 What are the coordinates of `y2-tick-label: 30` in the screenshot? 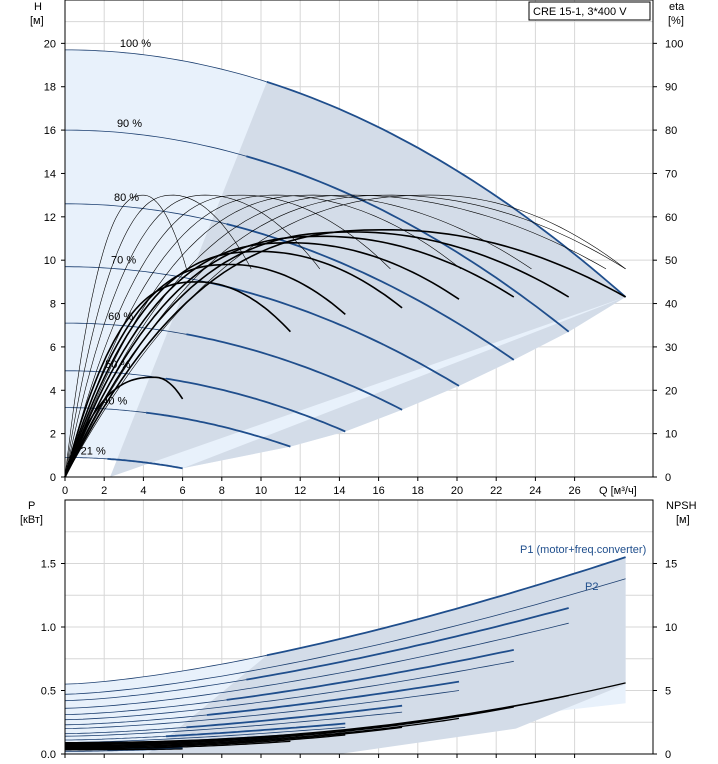 It's located at (671, 348).